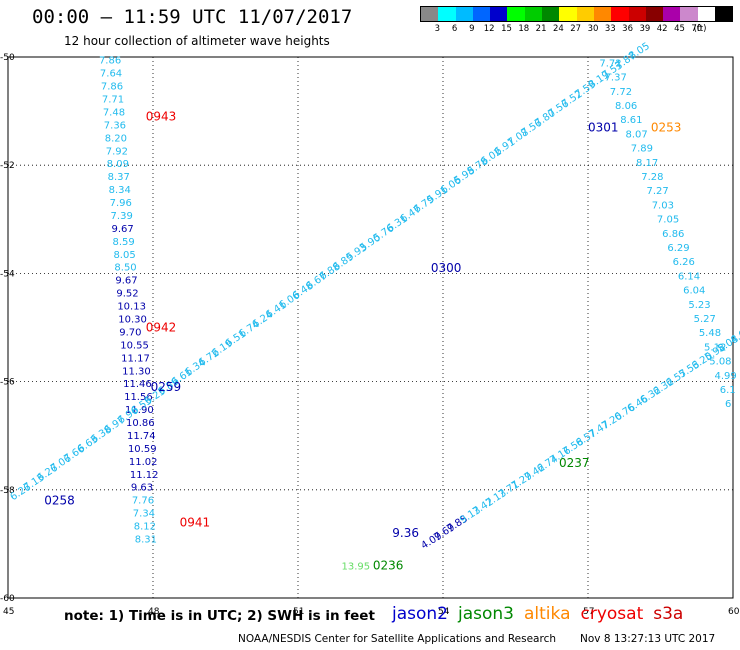 The height and width of the screenshot is (650, 740). Describe the element at coordinates (388, 566) in the screenshot. I see `time-label: 0236` at that location.